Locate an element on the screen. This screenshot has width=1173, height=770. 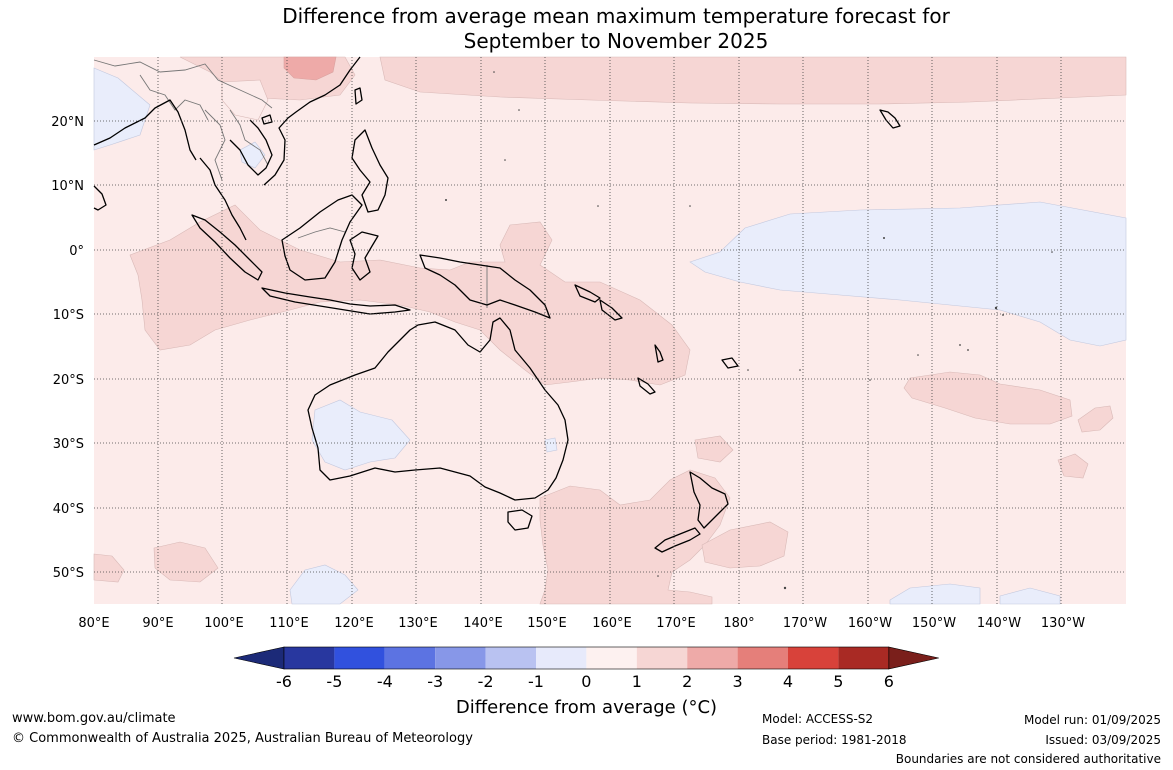
lon-label: 80°E is located at coordinates (93, 623).